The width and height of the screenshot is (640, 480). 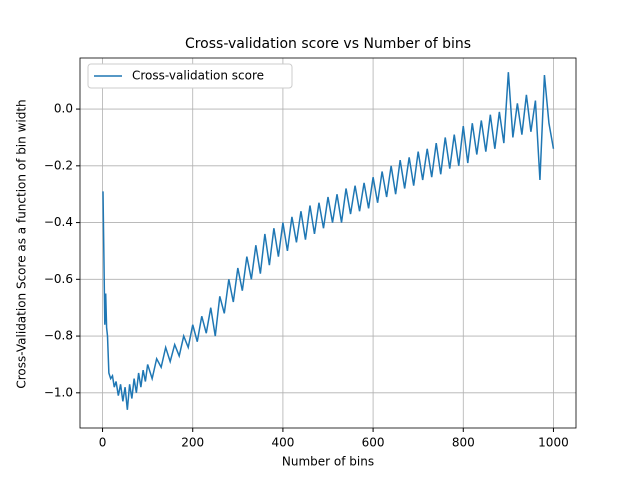 What do you see at coordinates (282, 443) in the screenshot?
I see `x-tick-label: 400` at bounding box center [282, 443].